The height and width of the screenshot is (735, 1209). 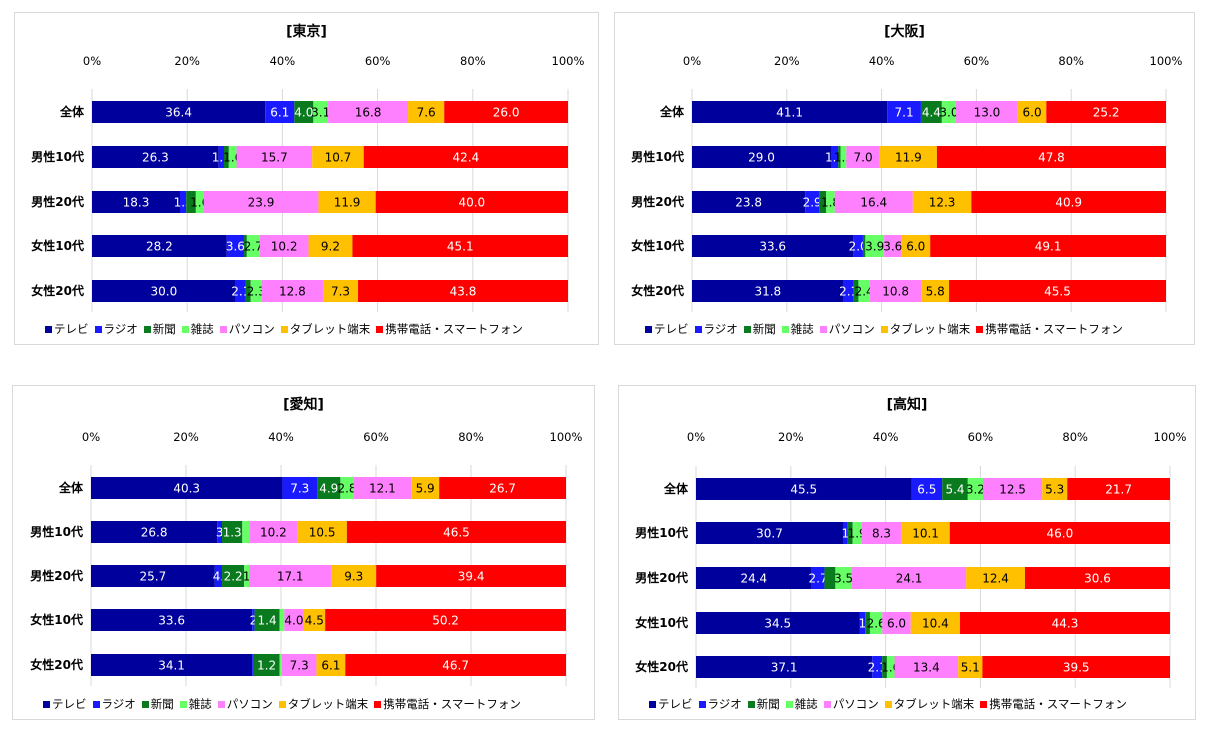 I want to click on category-label: 全体, so click(x=676, y=488).